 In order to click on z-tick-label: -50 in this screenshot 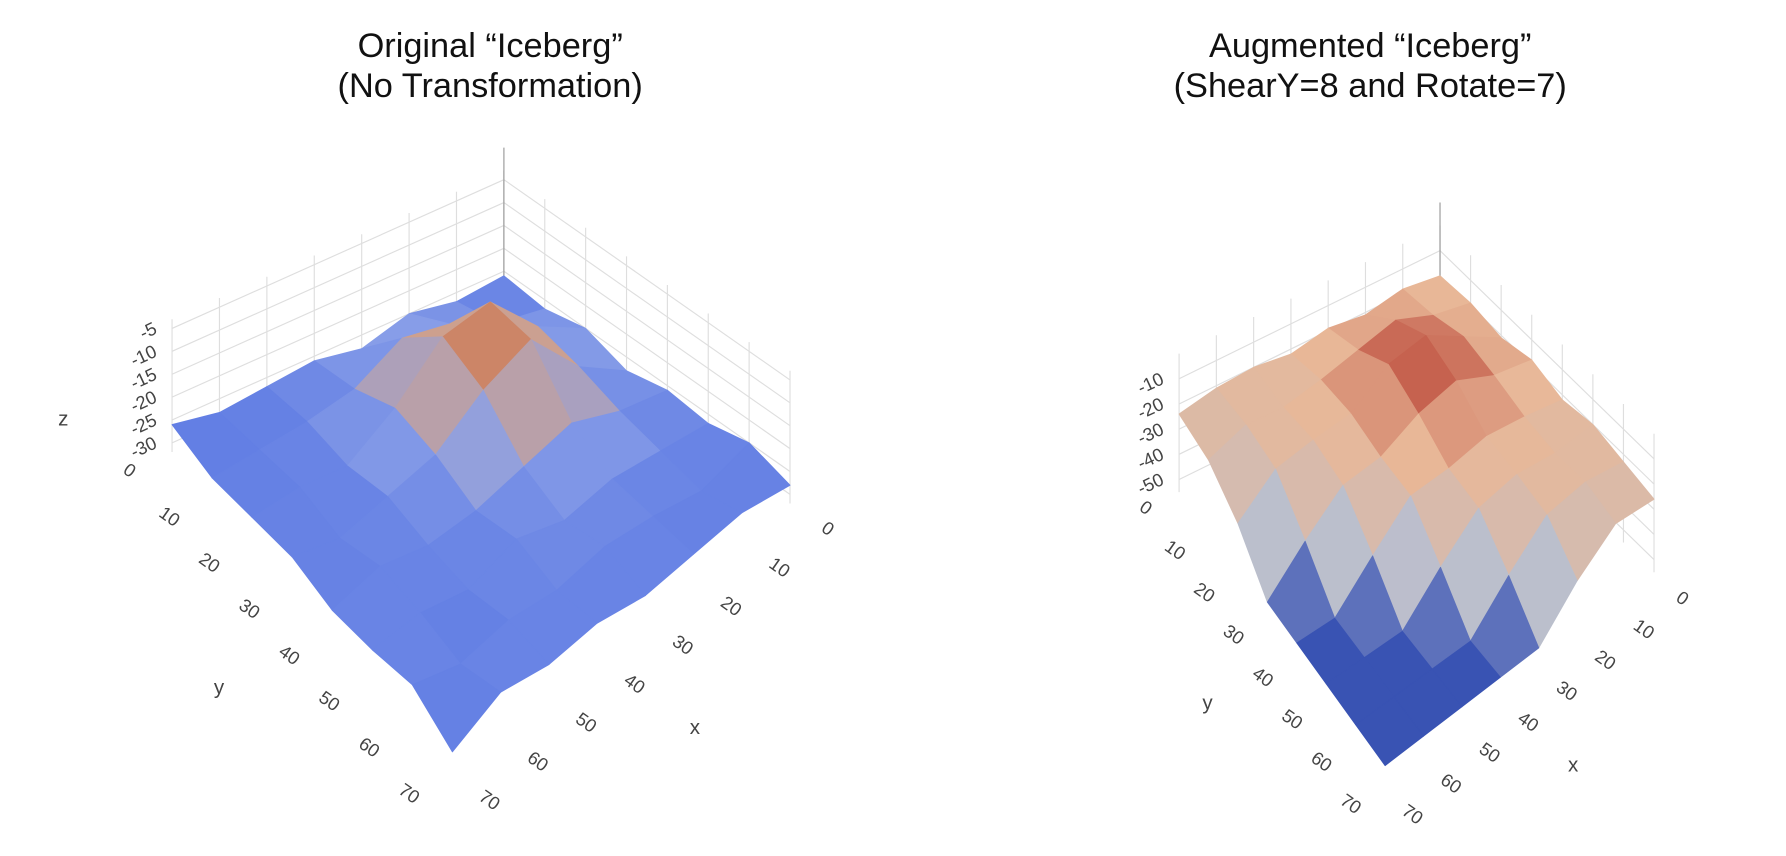, I will do `click(1150, 483)`.